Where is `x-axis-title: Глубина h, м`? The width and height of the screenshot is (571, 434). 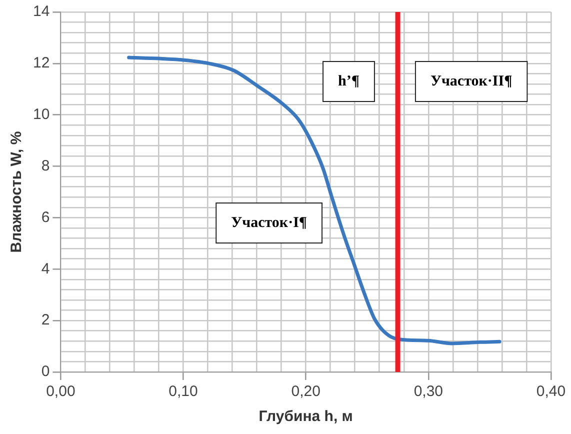
x-axis-title: Глубина h, м is located at coordinates (305, 417).